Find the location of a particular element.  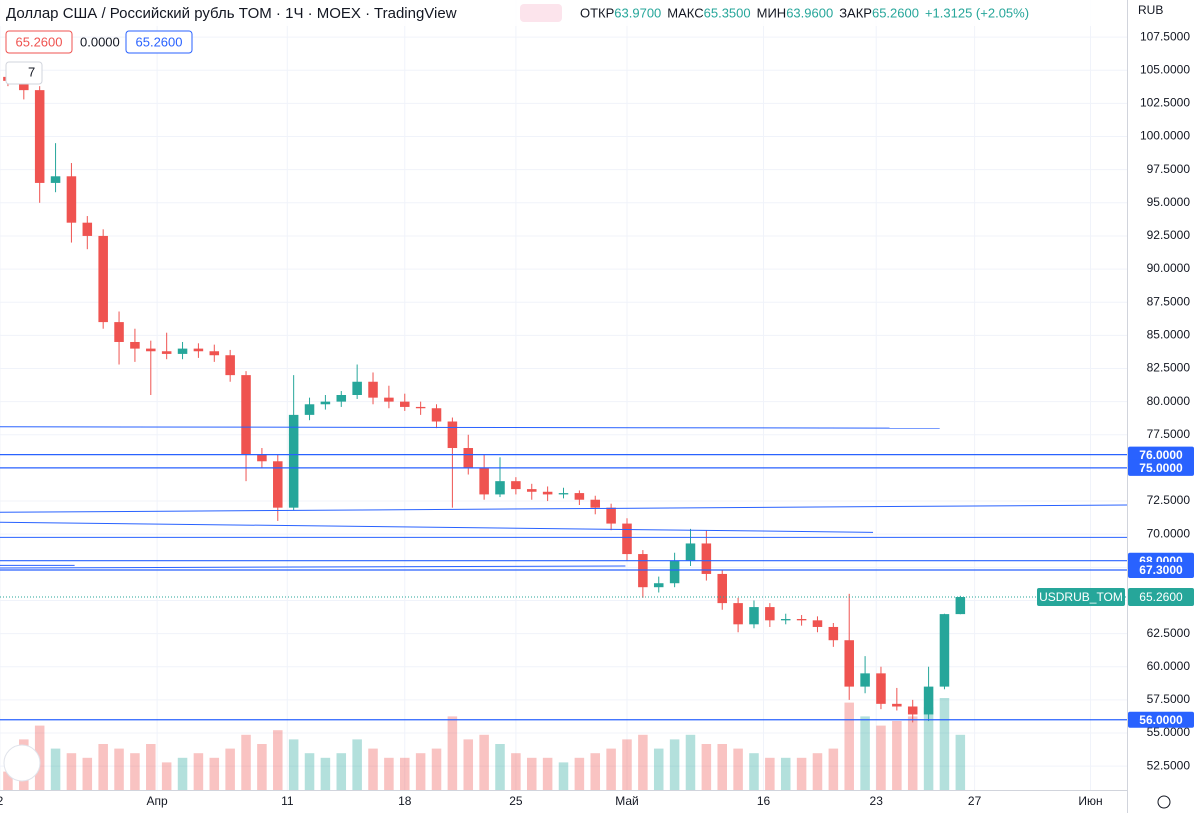

y-tick-label: 105.0000 is located at coordinates (1165, 69).